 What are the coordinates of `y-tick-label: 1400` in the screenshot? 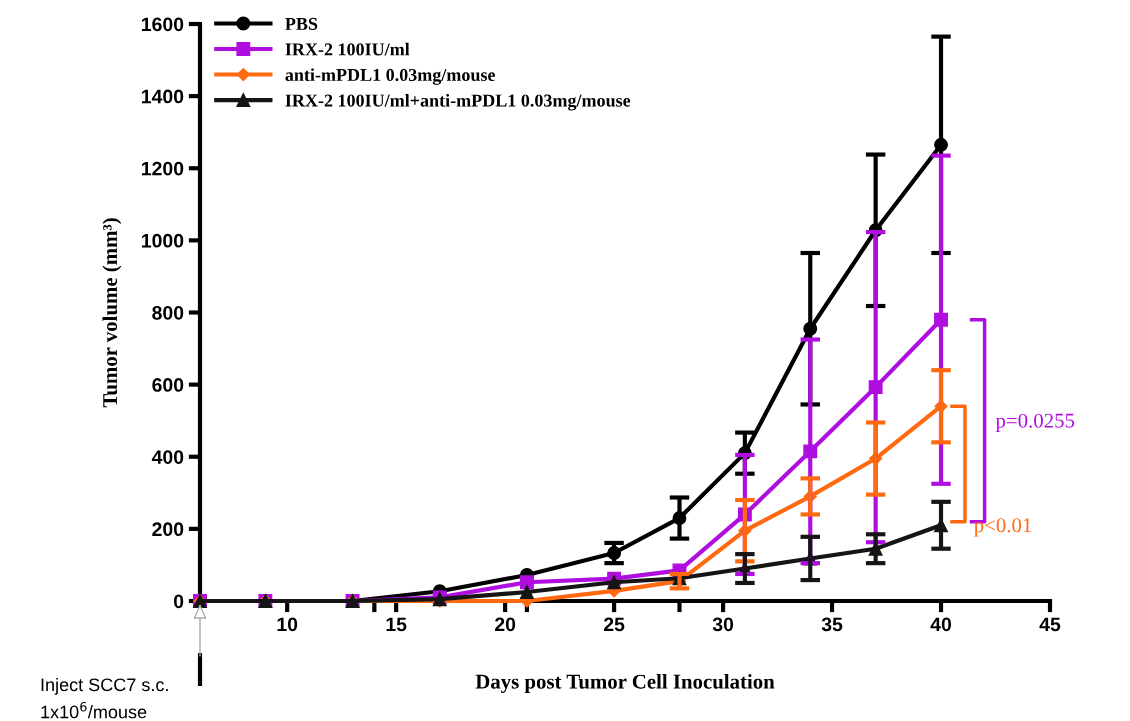 It's located at (163, 96).